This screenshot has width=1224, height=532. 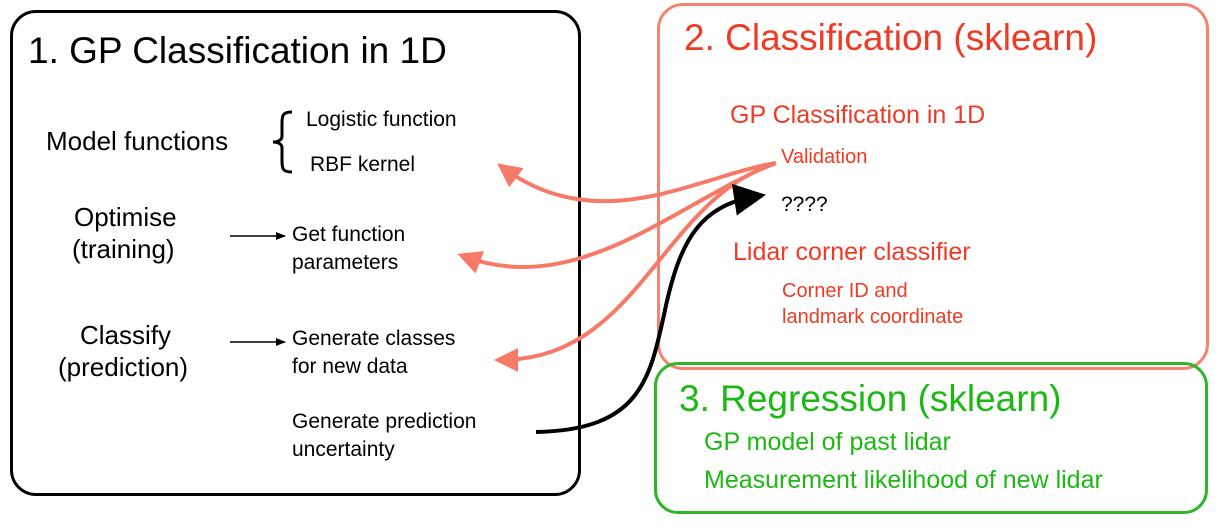 What do you see at coordinates (237, 50) in the screenshot?
I see `section1-title: 1. GP Classification in 1D` at bounding box center [237, 50].